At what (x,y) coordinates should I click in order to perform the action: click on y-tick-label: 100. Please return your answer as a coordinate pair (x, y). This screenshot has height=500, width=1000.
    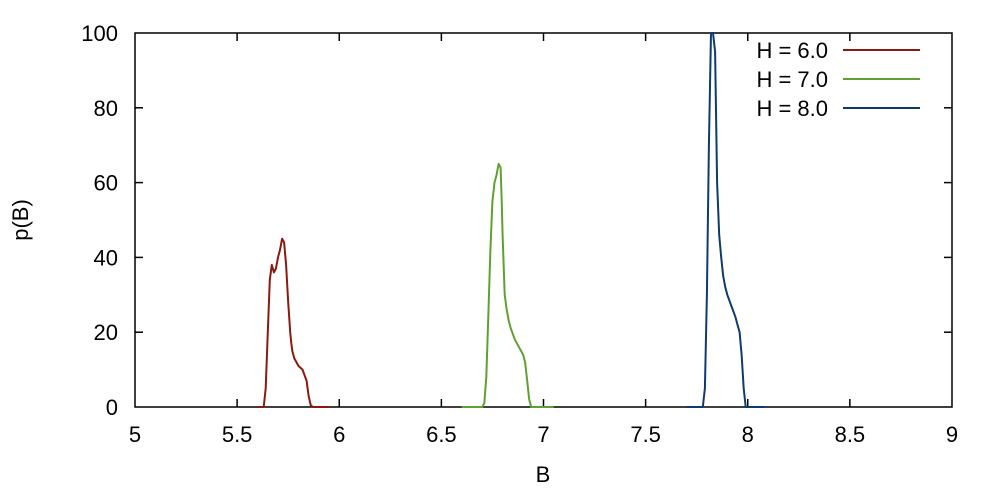
    Looking at the image, I should click on (99, 33).